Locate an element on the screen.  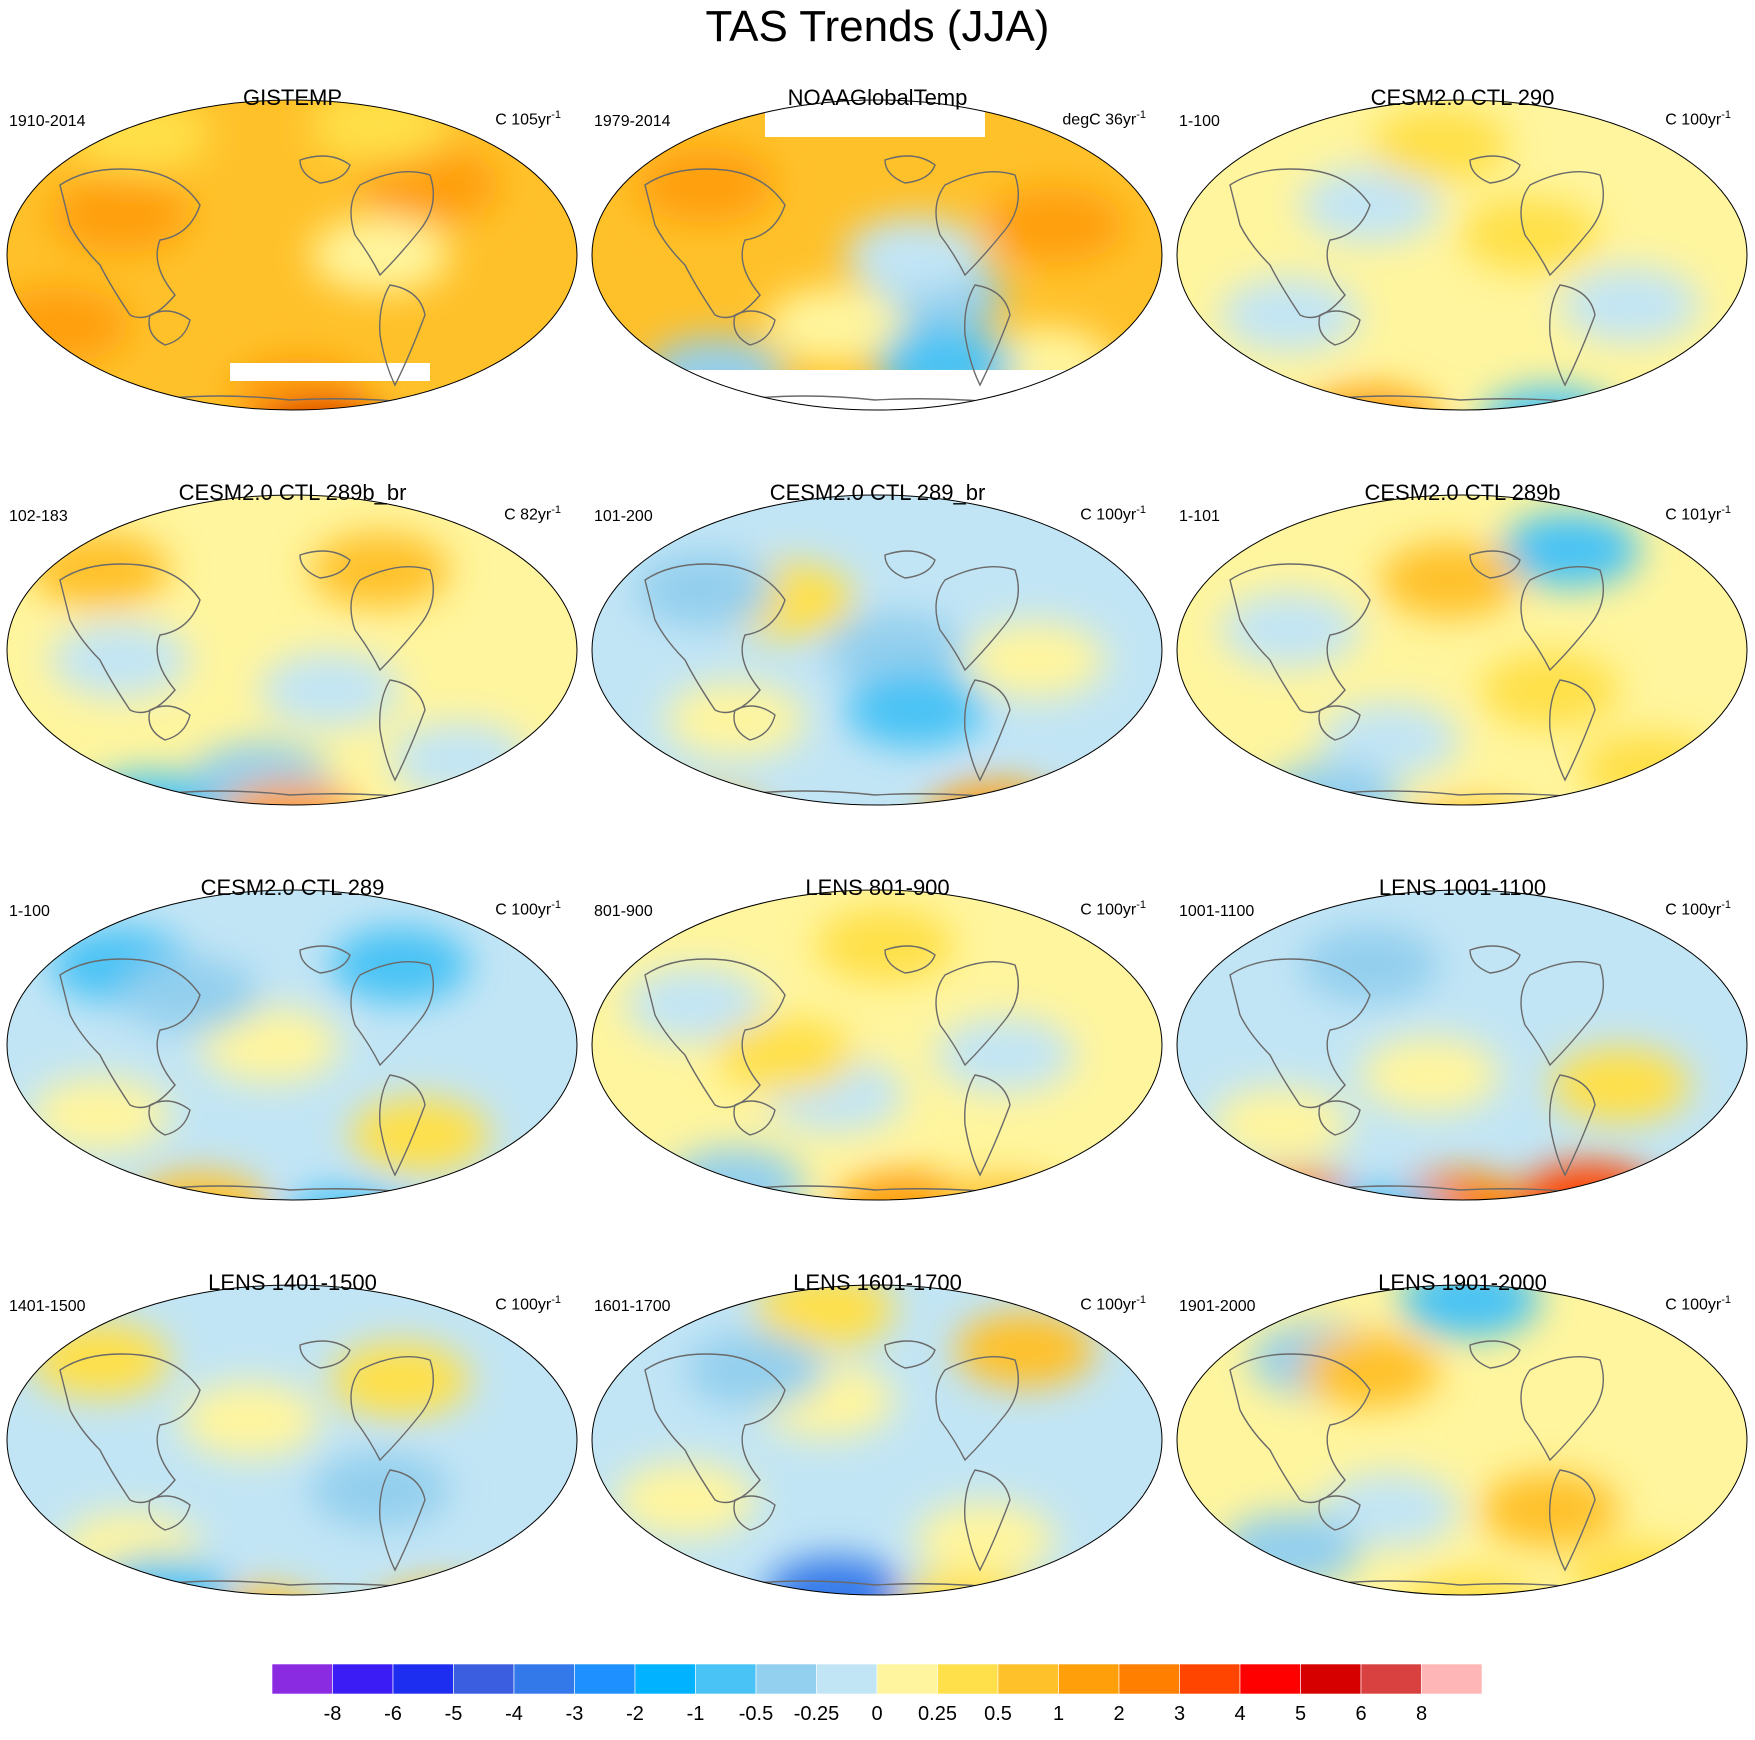
panel-period: 1910-2014 is located at coordinates (47, 121).